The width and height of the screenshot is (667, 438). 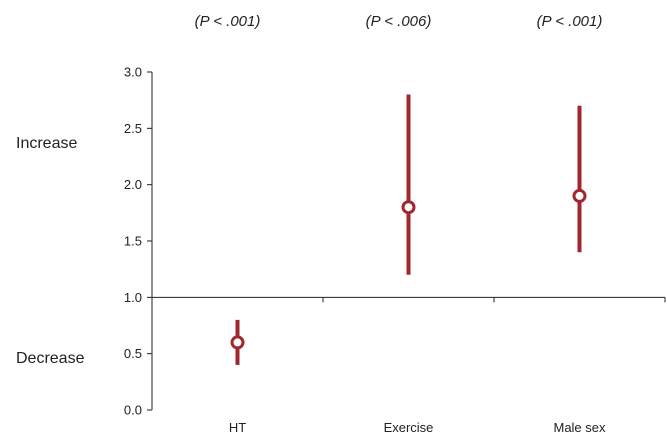 I want to click on y-ticks: 0.0 0.5 1.0 1.5 2.0 2.5 3.0, so click(x=138, y=241).